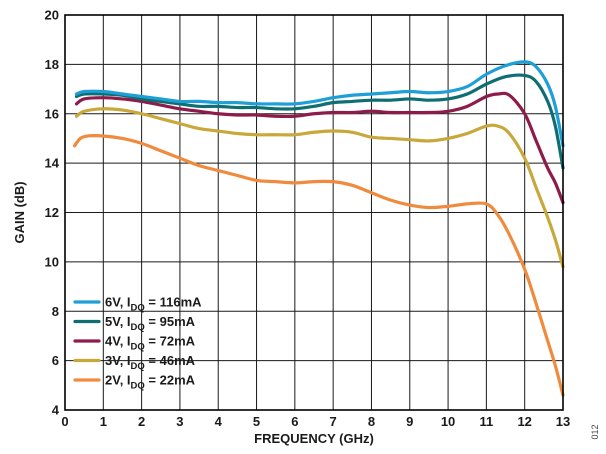  What do you see at coordinates (52, 64) in the screenshot?
I see `y-tick-label: 18` at bounding box center [52, 64].